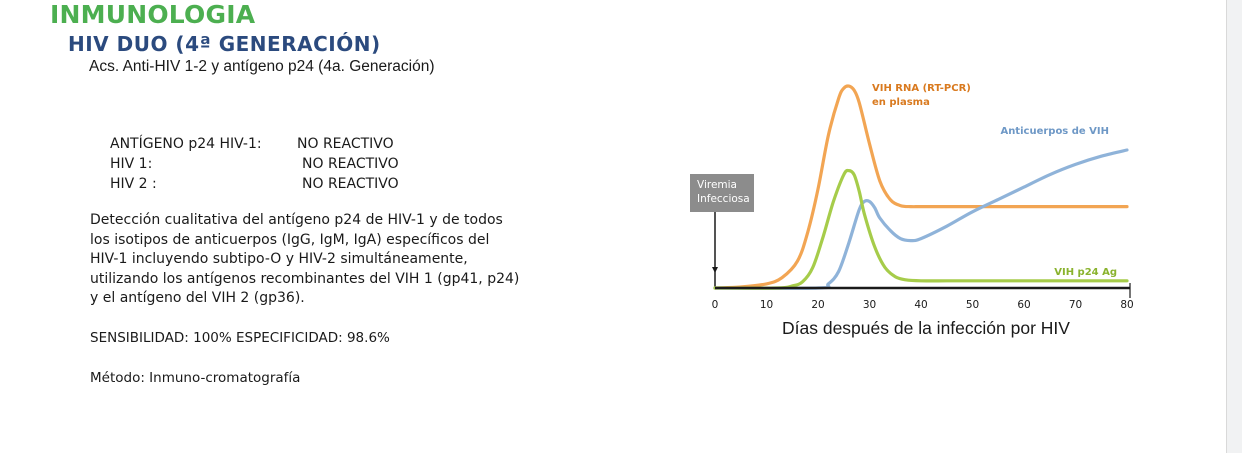  I want to click on x-tick-label: 50, so click(972, 305).